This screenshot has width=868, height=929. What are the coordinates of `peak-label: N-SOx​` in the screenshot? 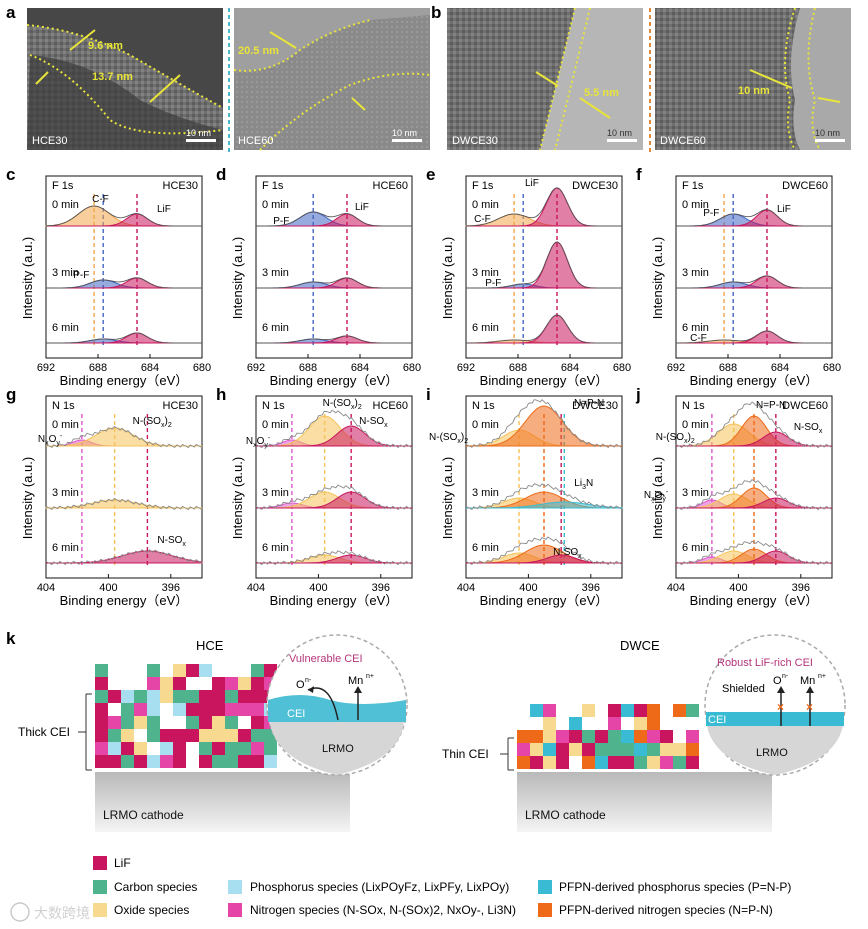 It's located at (373, 422).